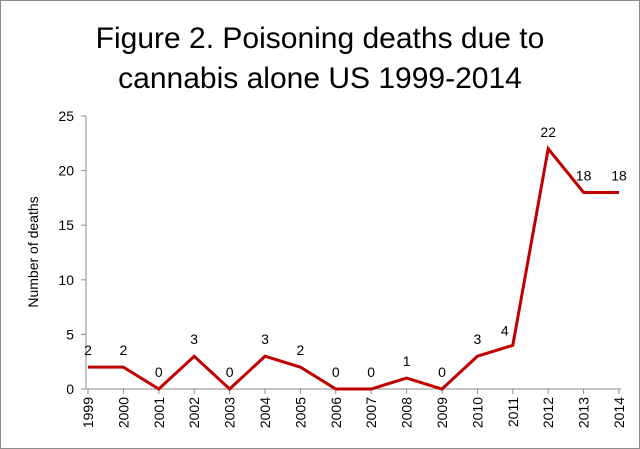 The height and width of the screenshot is (449, 640). I want to click on chart-title-line-2: cannabis alone US 1999-2014, so click(320, 78).